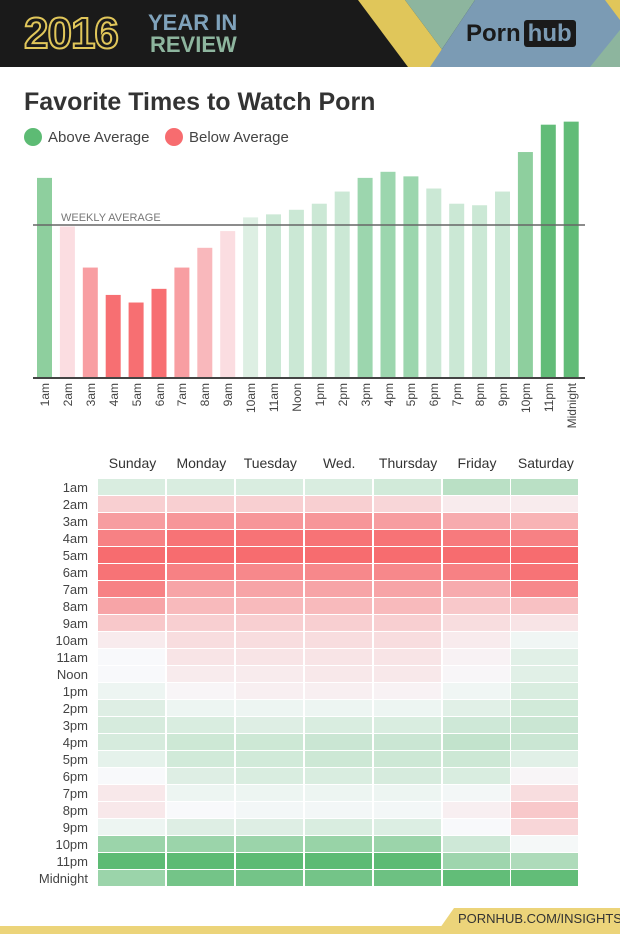 The height and width of the screenshot is (934, 620). What do you see at coordinates (239, 137) in the screenshot?
I see `legend-below-label: Below Average` at bounding box center [239, 137].